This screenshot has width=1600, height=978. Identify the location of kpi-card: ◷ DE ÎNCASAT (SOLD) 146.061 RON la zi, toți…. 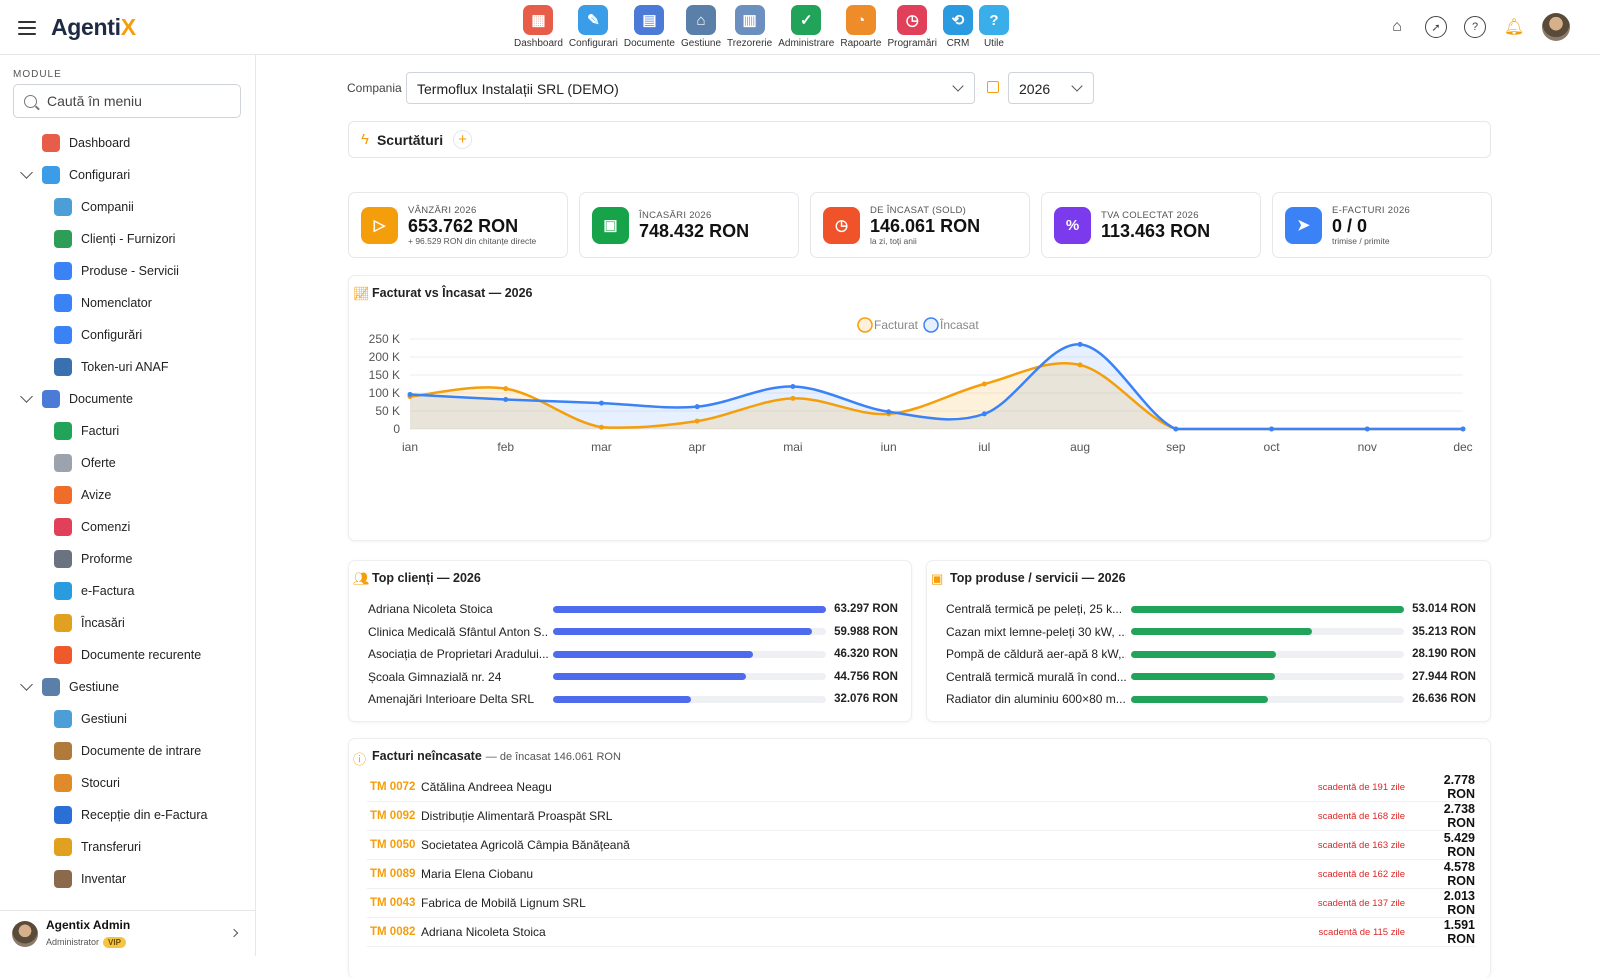
(920, 225).